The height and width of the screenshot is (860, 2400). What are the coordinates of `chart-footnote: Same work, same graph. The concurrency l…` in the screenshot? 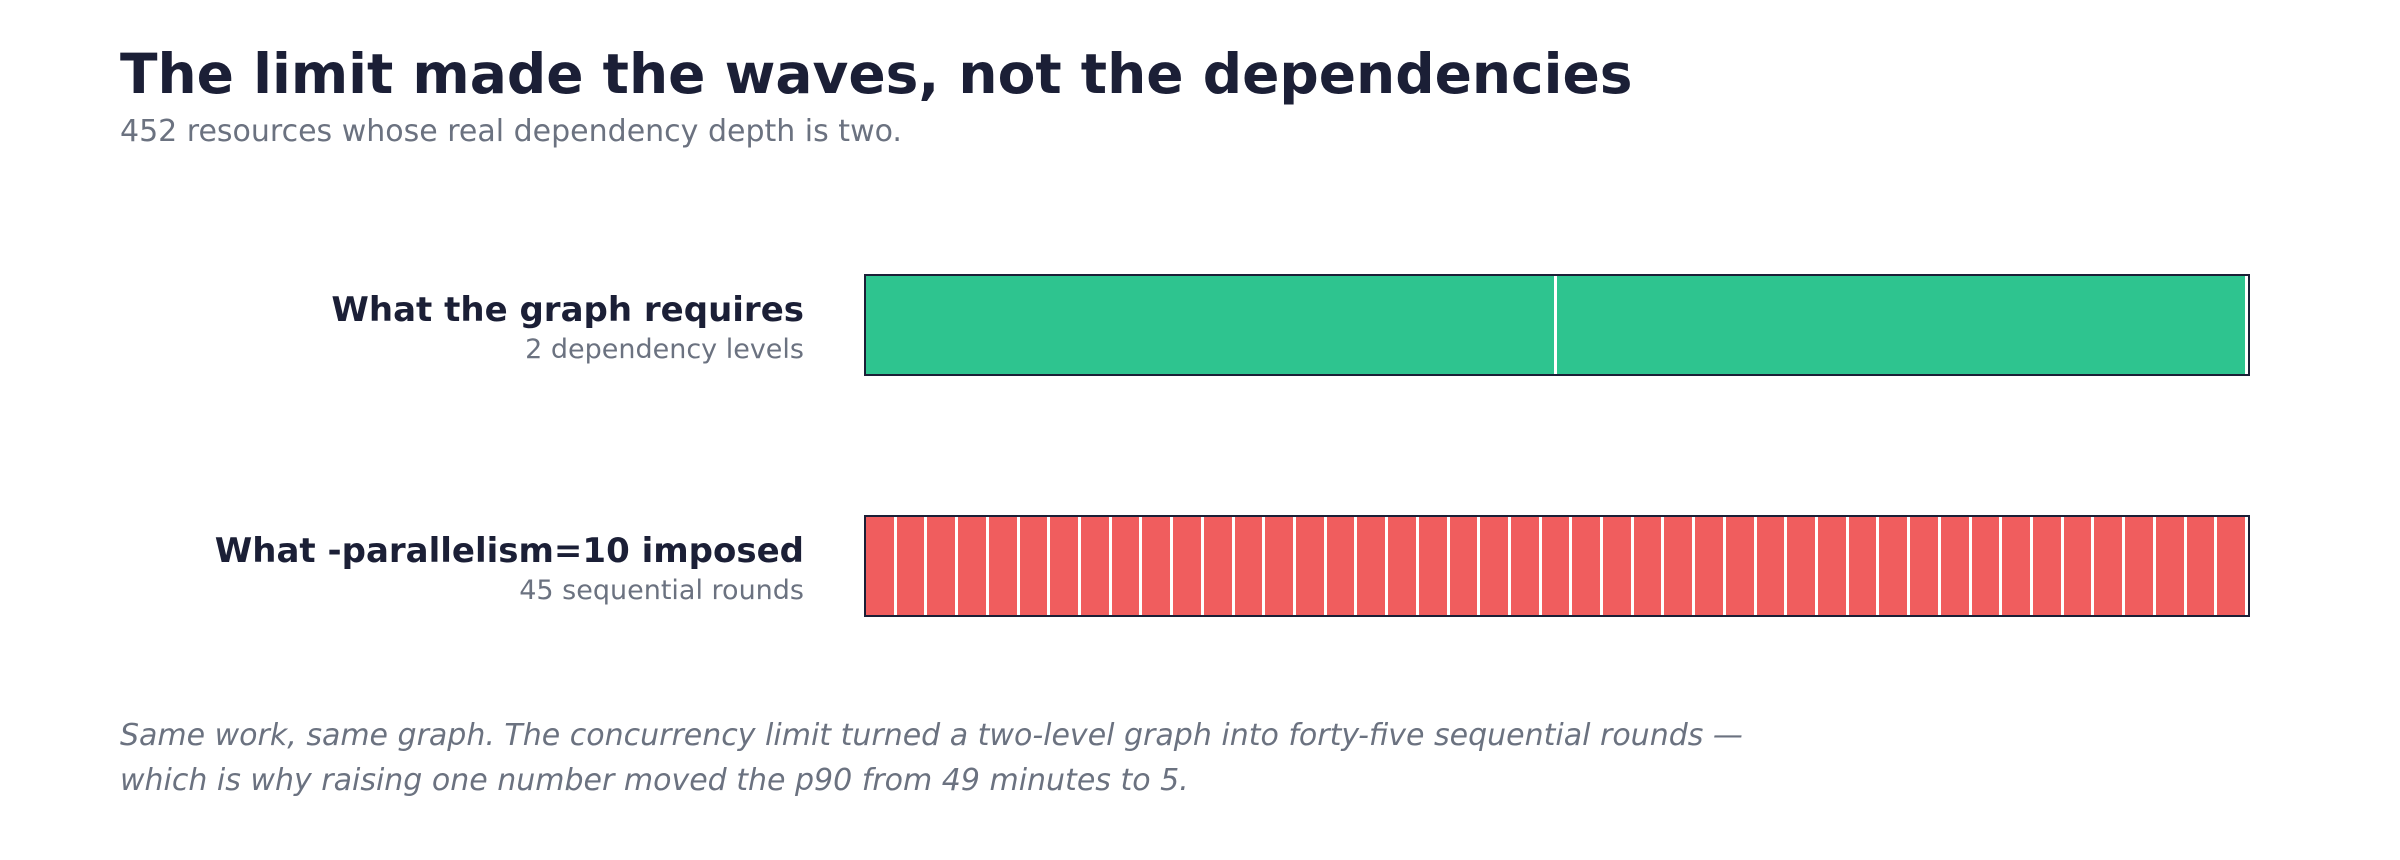 It's located at (931, 758).